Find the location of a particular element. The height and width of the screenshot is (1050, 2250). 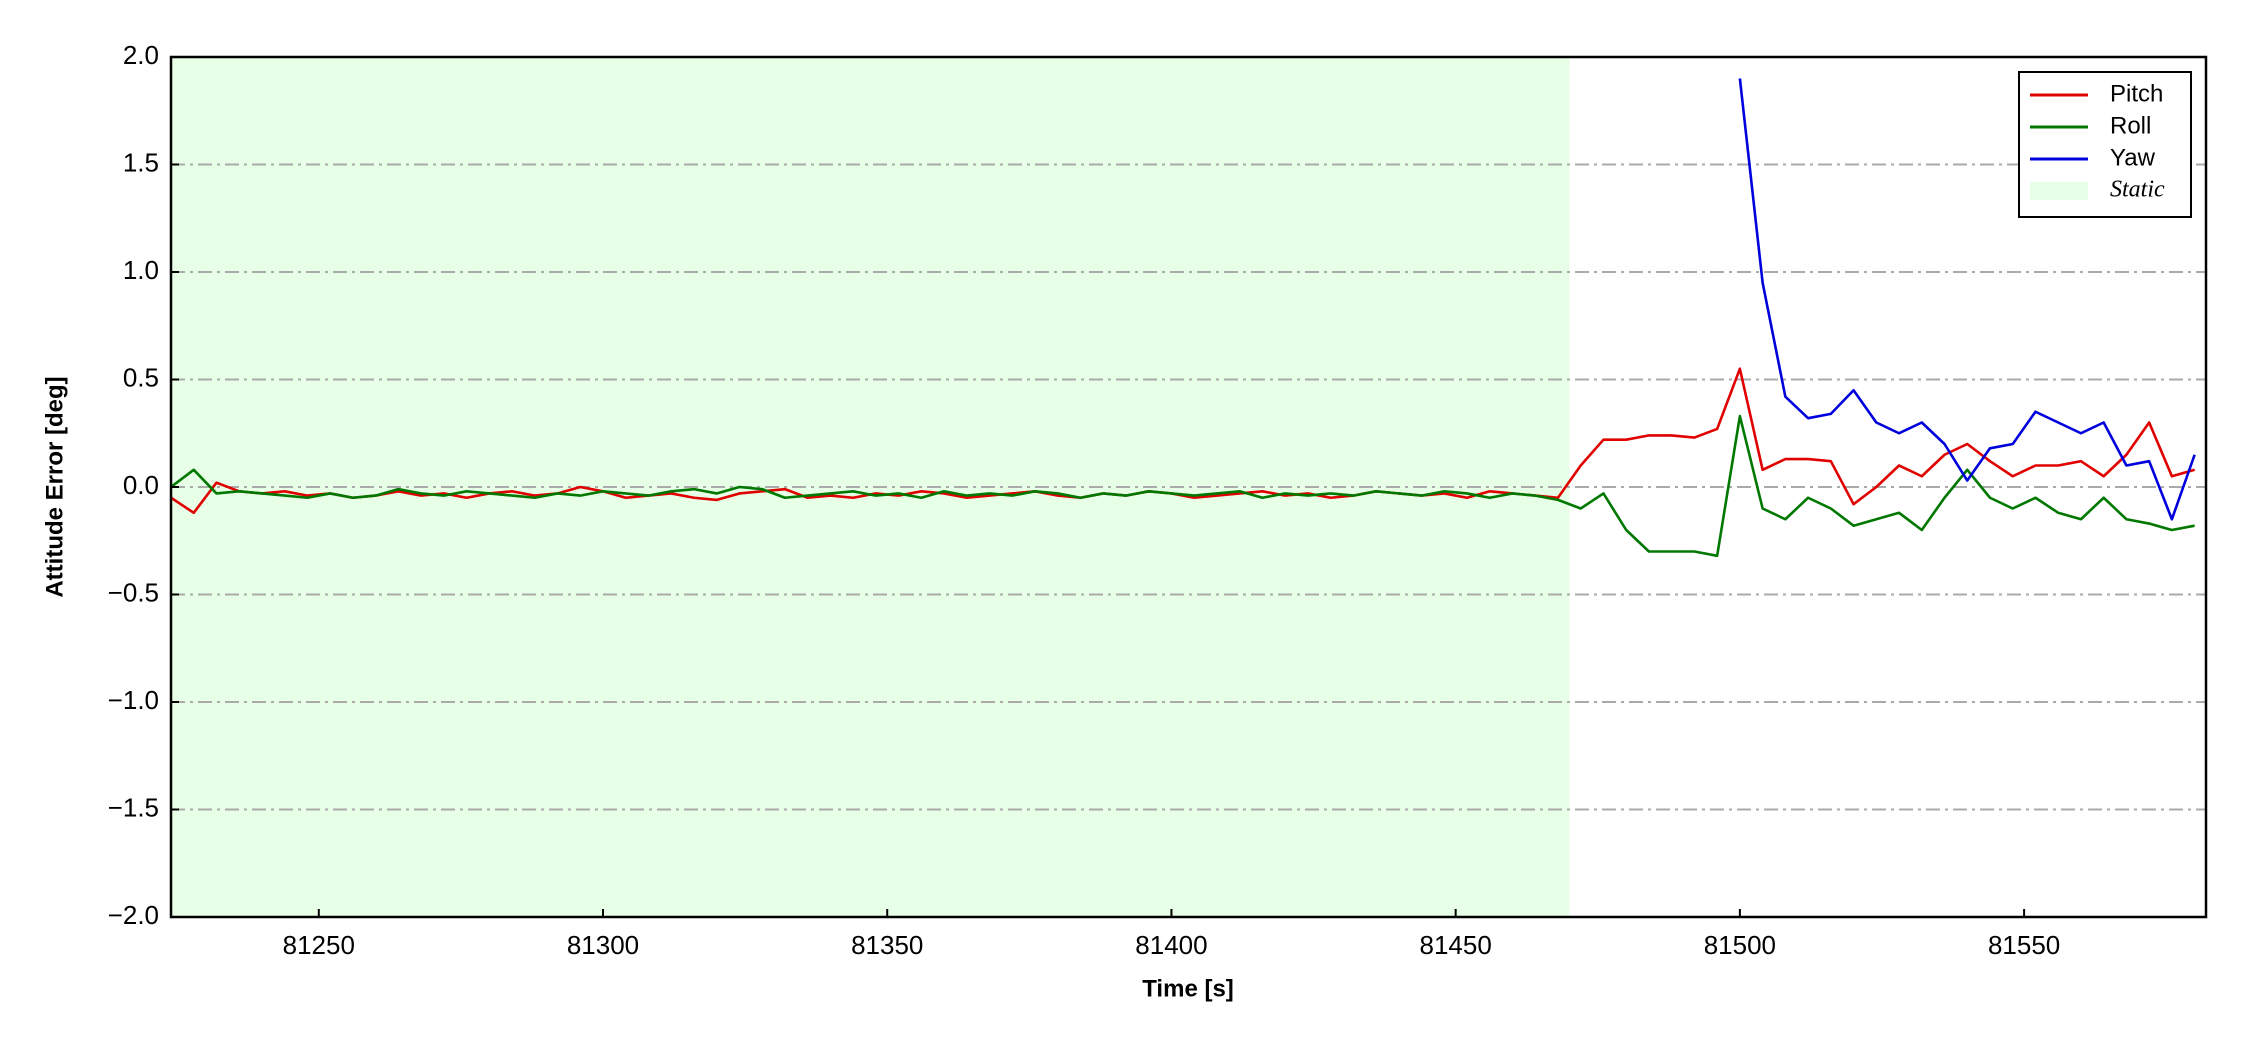

x-tick-label: 81550 is located at coordinates (2024, 945).